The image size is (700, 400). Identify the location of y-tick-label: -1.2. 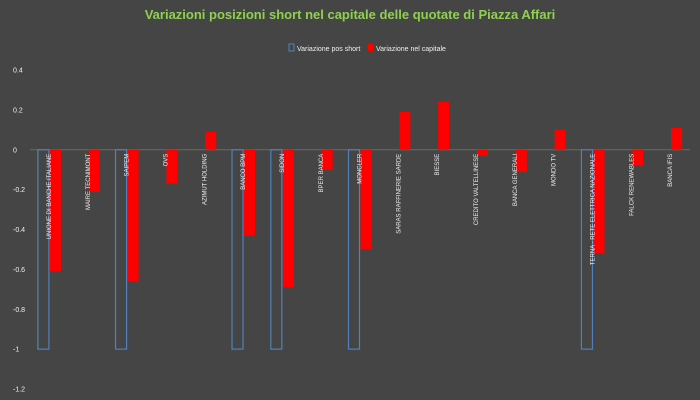
(19, 390).